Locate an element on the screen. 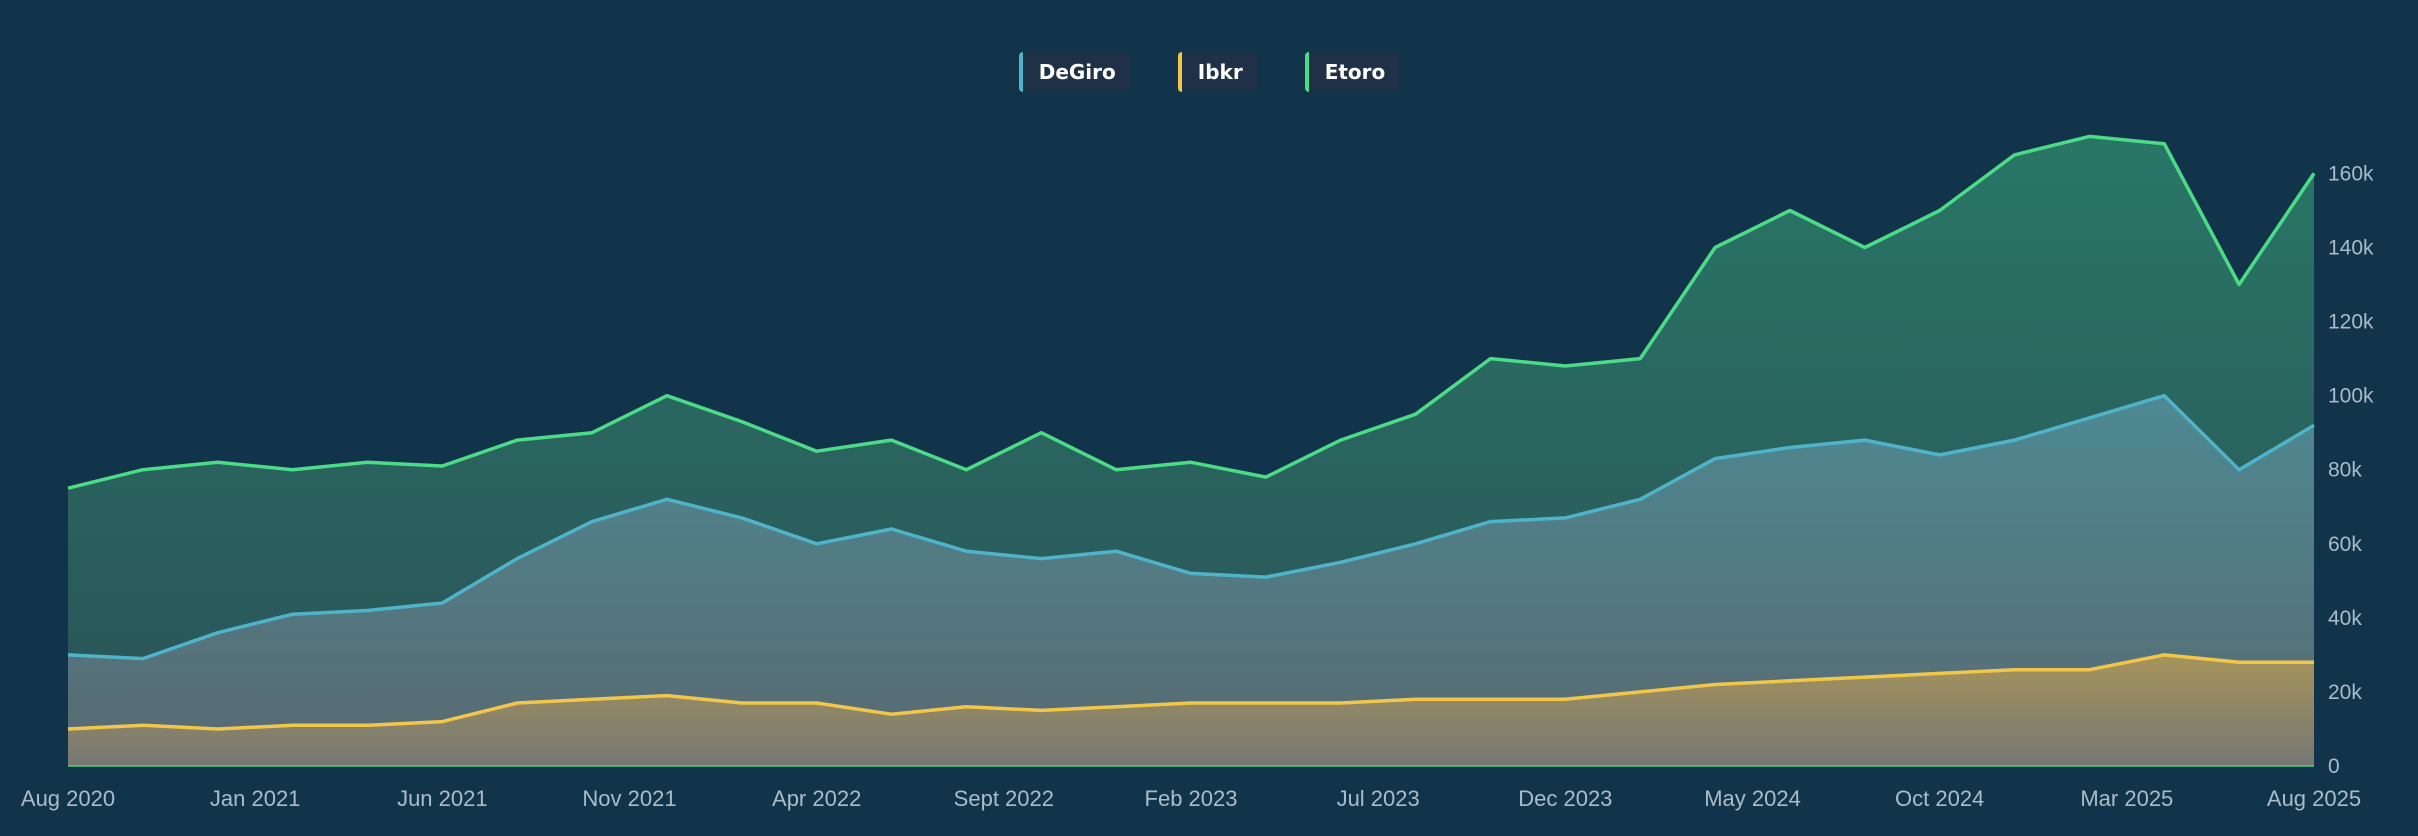 This screenshot has width=2418, height=836. legend: DeGiro Ibkr Etoro is located at coordinates (1209, 72).